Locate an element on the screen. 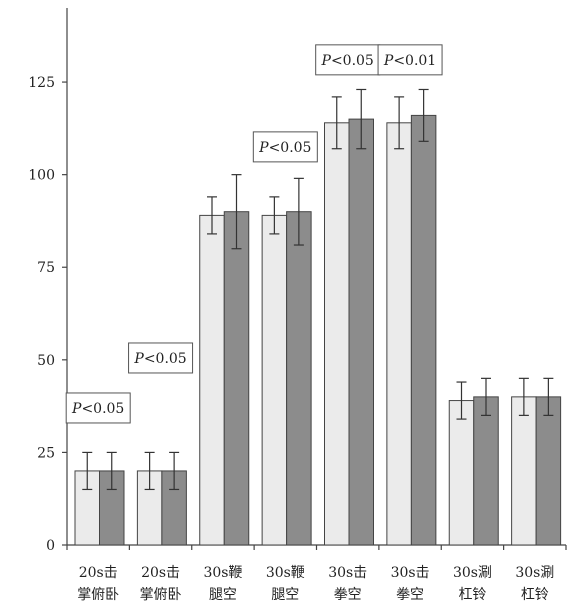 The width and height of the screenshot is (577, 605). y-tick-label: 50 is located at coordinates (46, 361).